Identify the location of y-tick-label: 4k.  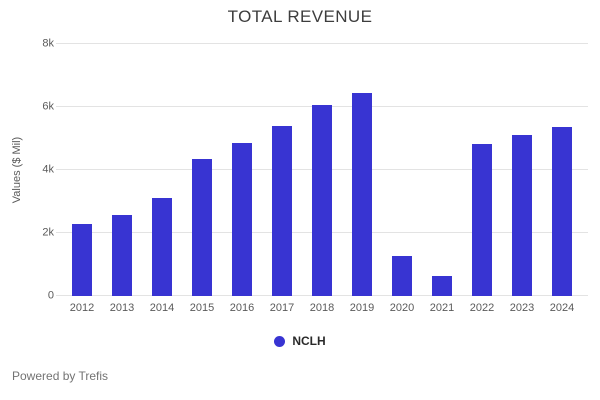
(48, 169).